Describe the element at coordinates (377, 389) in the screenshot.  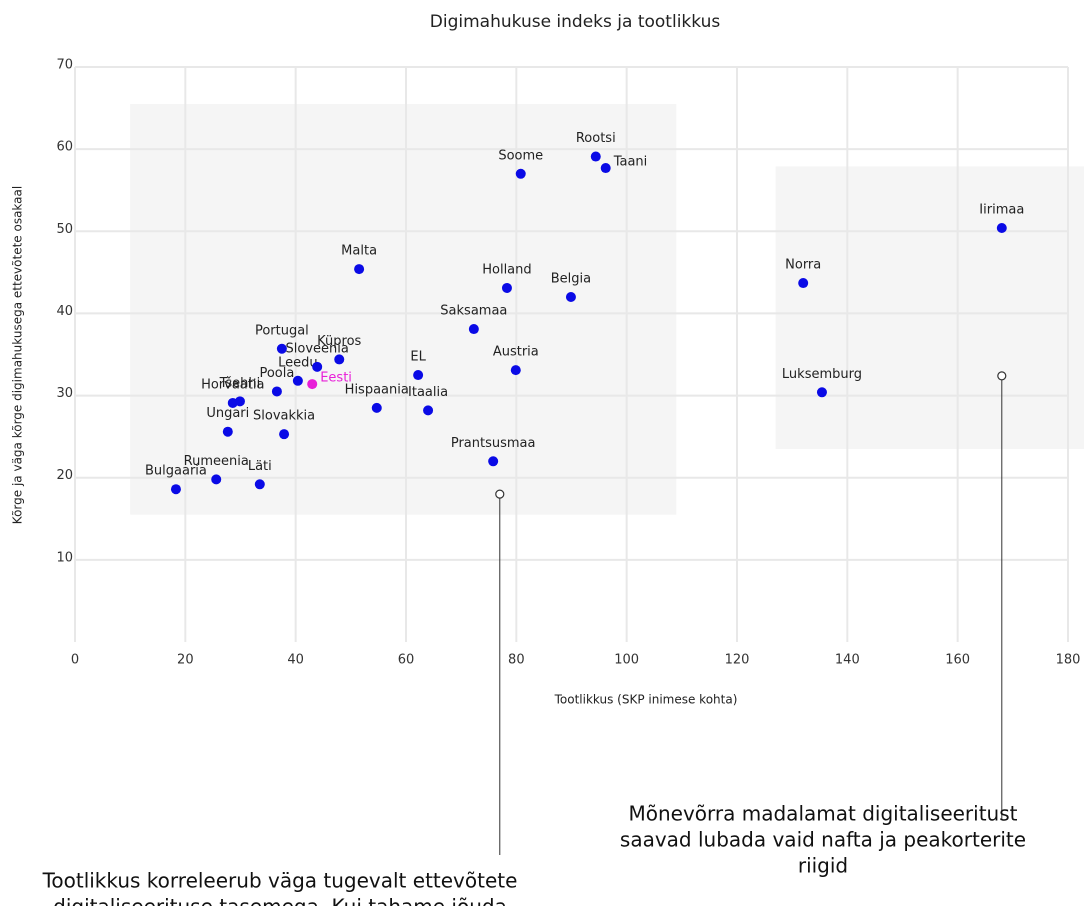
I see `point-label: Hispaania` at that location.